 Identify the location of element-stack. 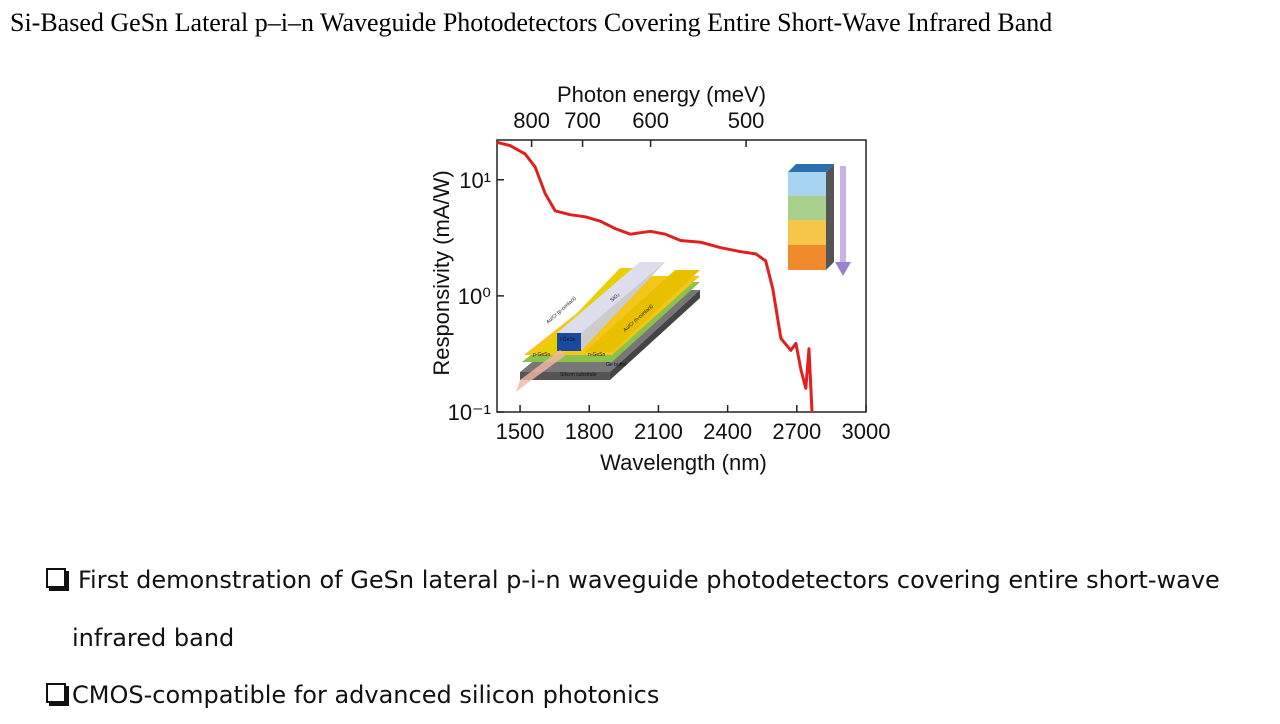
(819, 220).